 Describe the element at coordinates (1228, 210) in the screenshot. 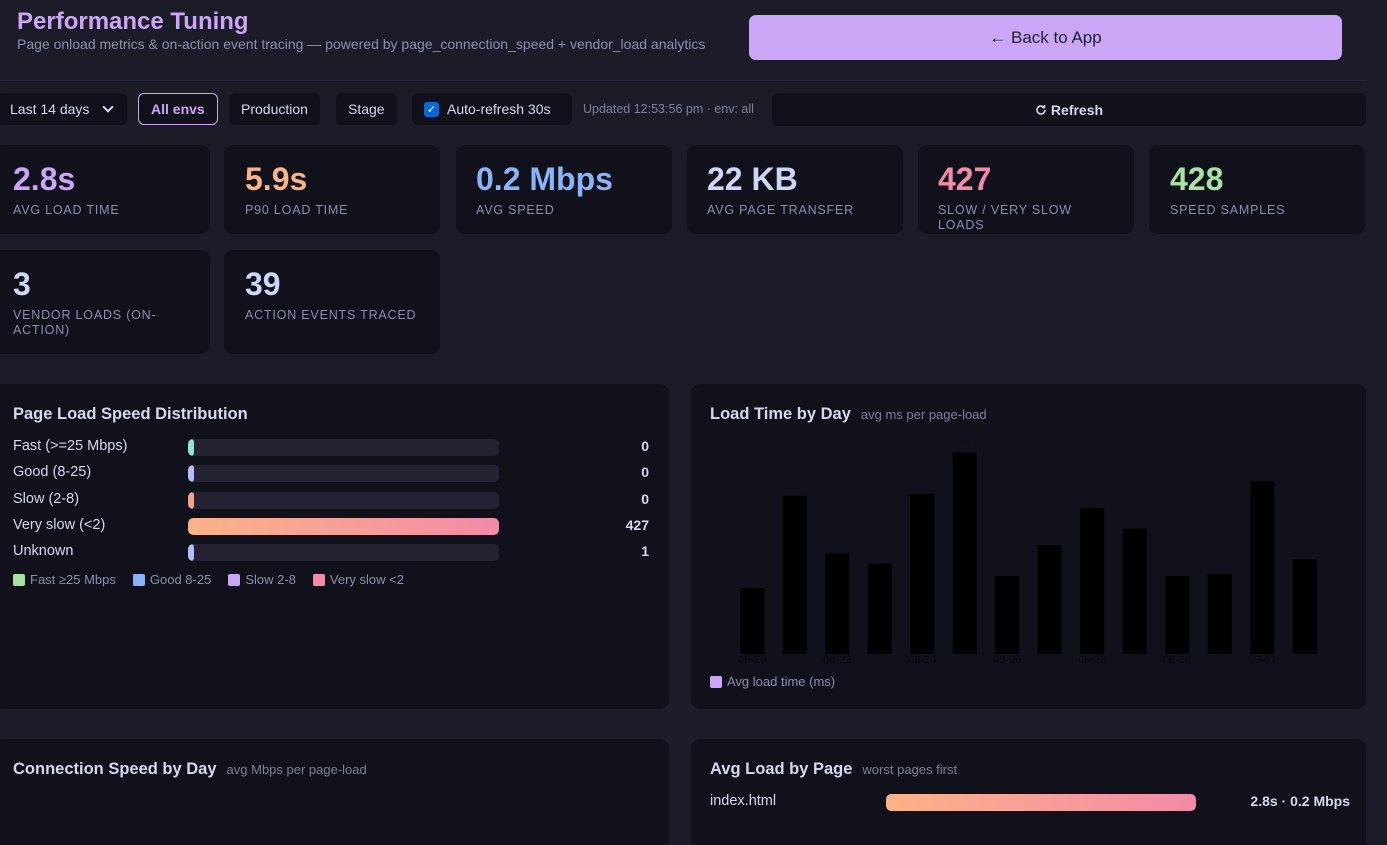

I see `kpi-label: SPEED SAMPLES` at that location.